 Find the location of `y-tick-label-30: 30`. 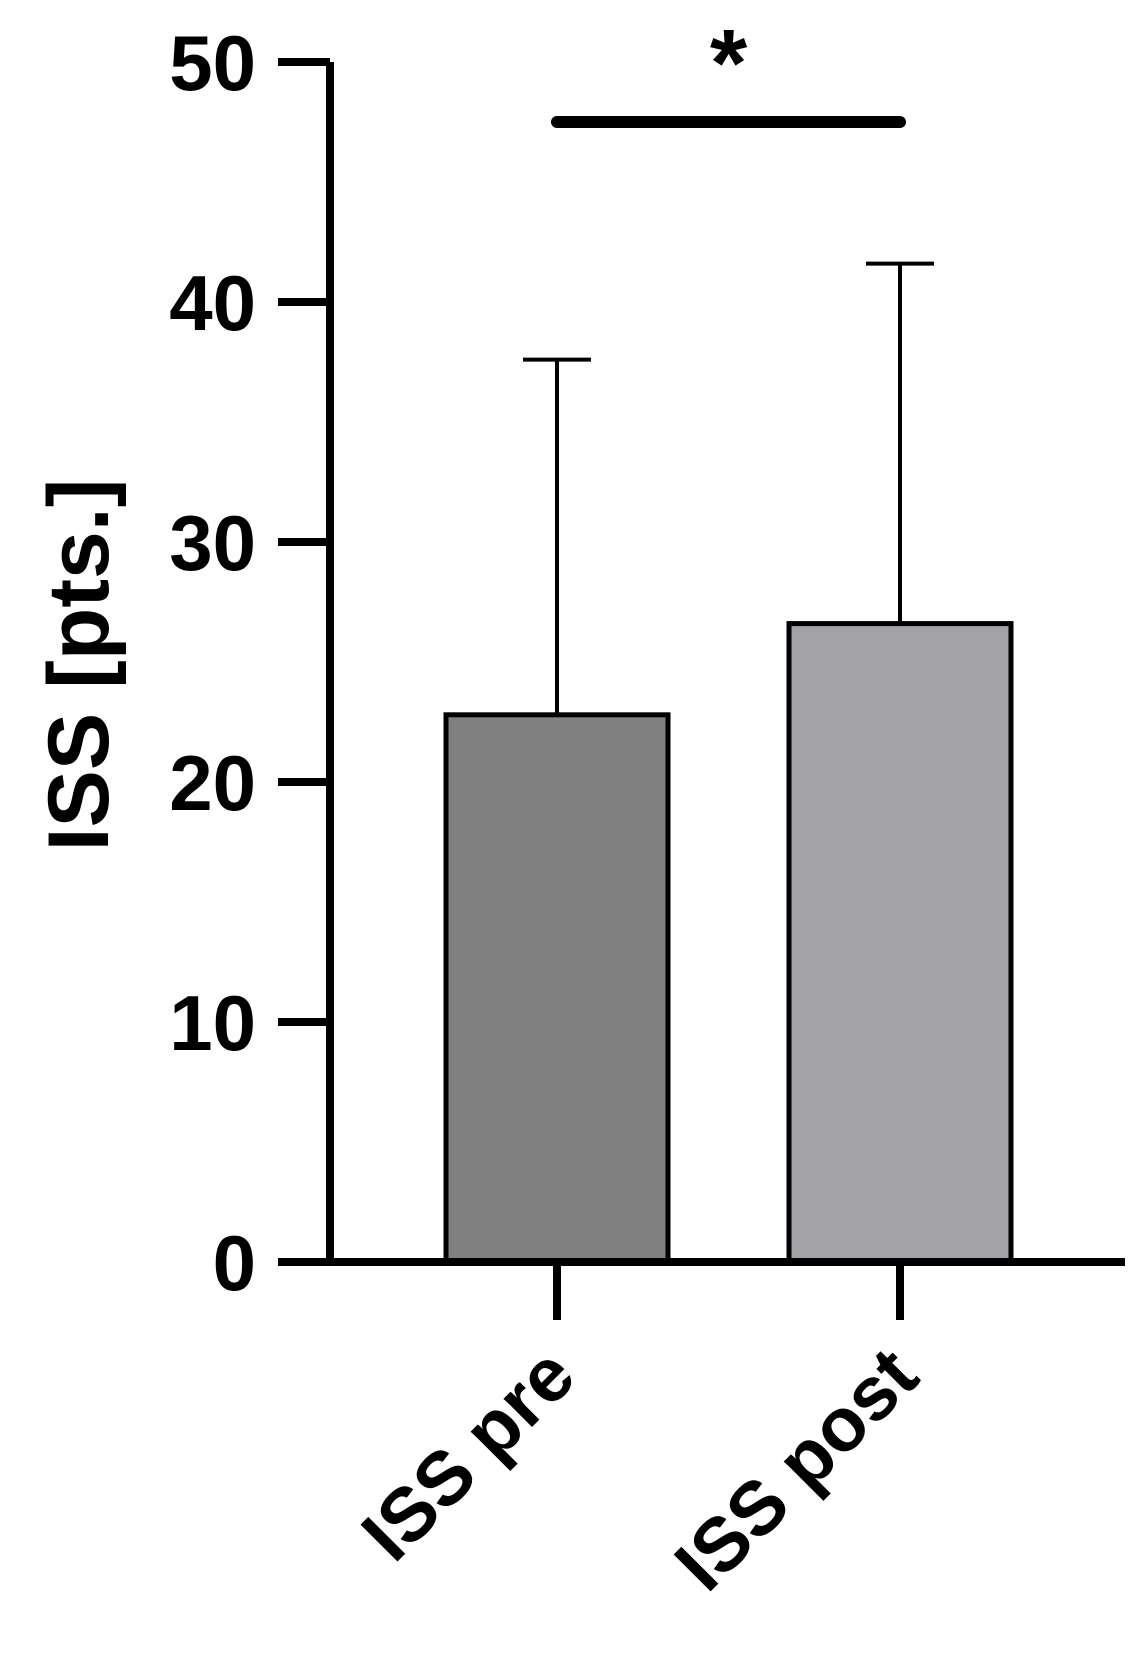

y-tick-label-30: 30 is located at coordinates (212, 543).